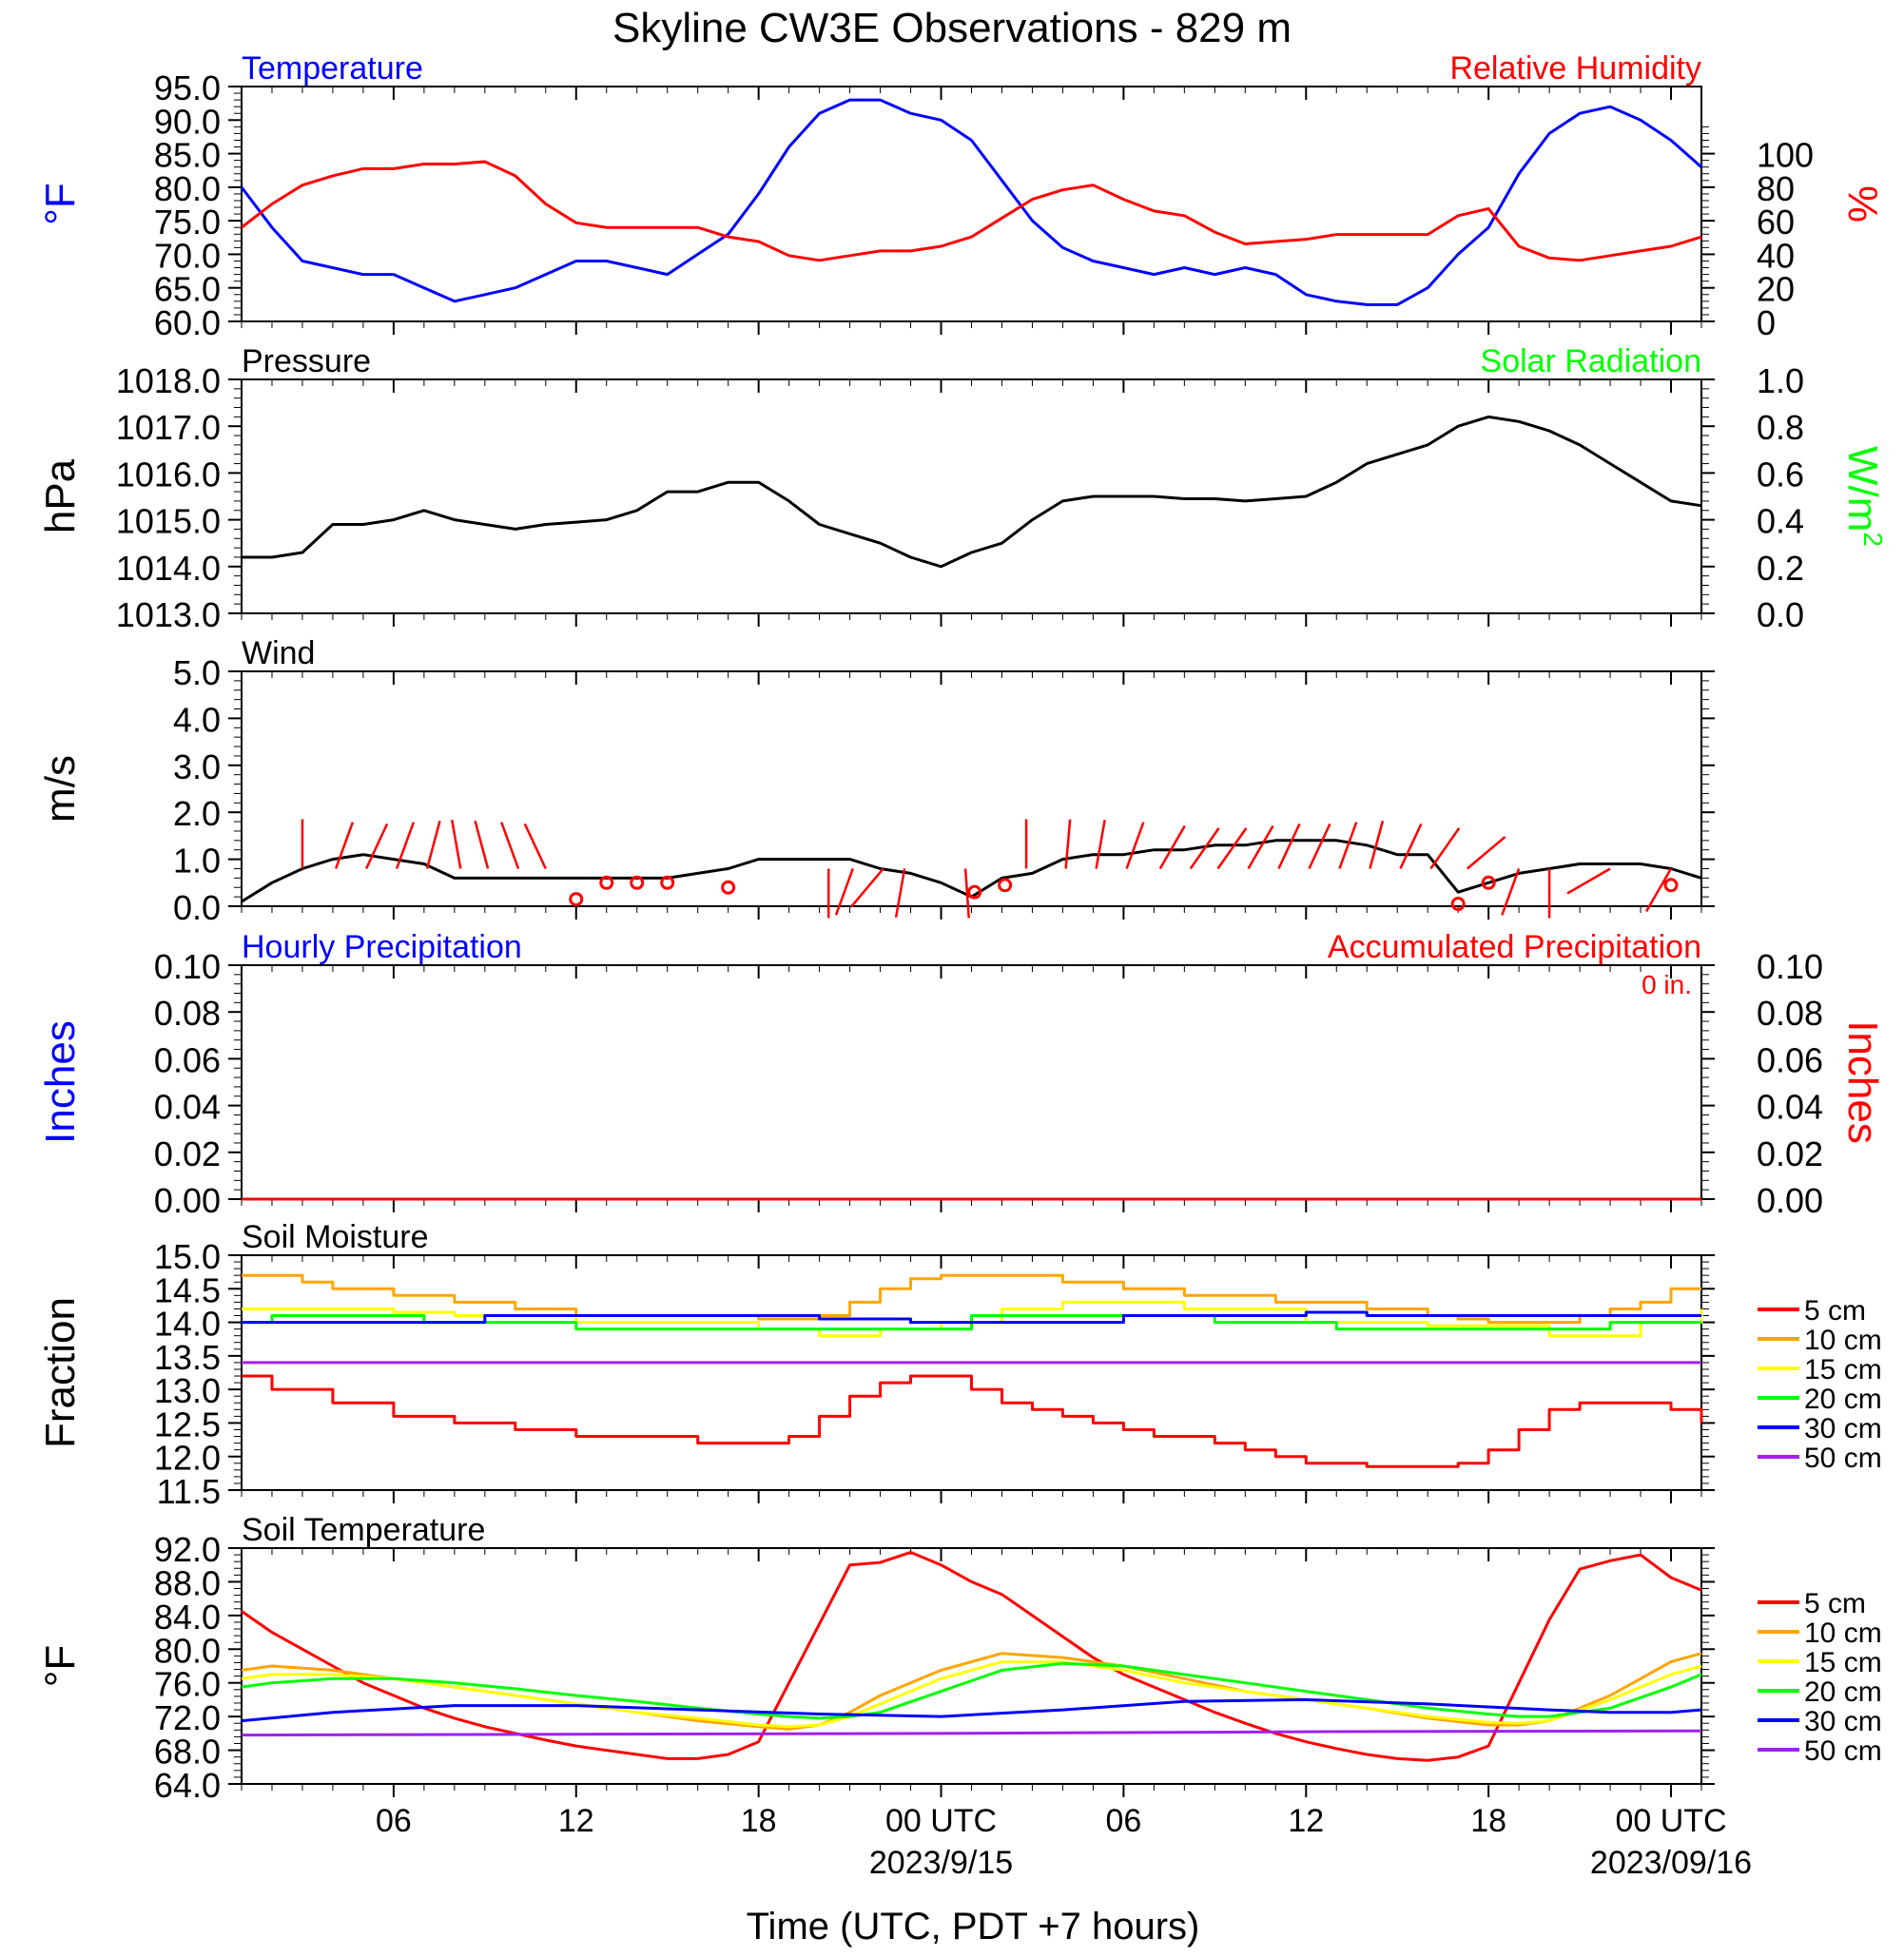  I want to click on y-axis-label: hPa, so click(60, 495).